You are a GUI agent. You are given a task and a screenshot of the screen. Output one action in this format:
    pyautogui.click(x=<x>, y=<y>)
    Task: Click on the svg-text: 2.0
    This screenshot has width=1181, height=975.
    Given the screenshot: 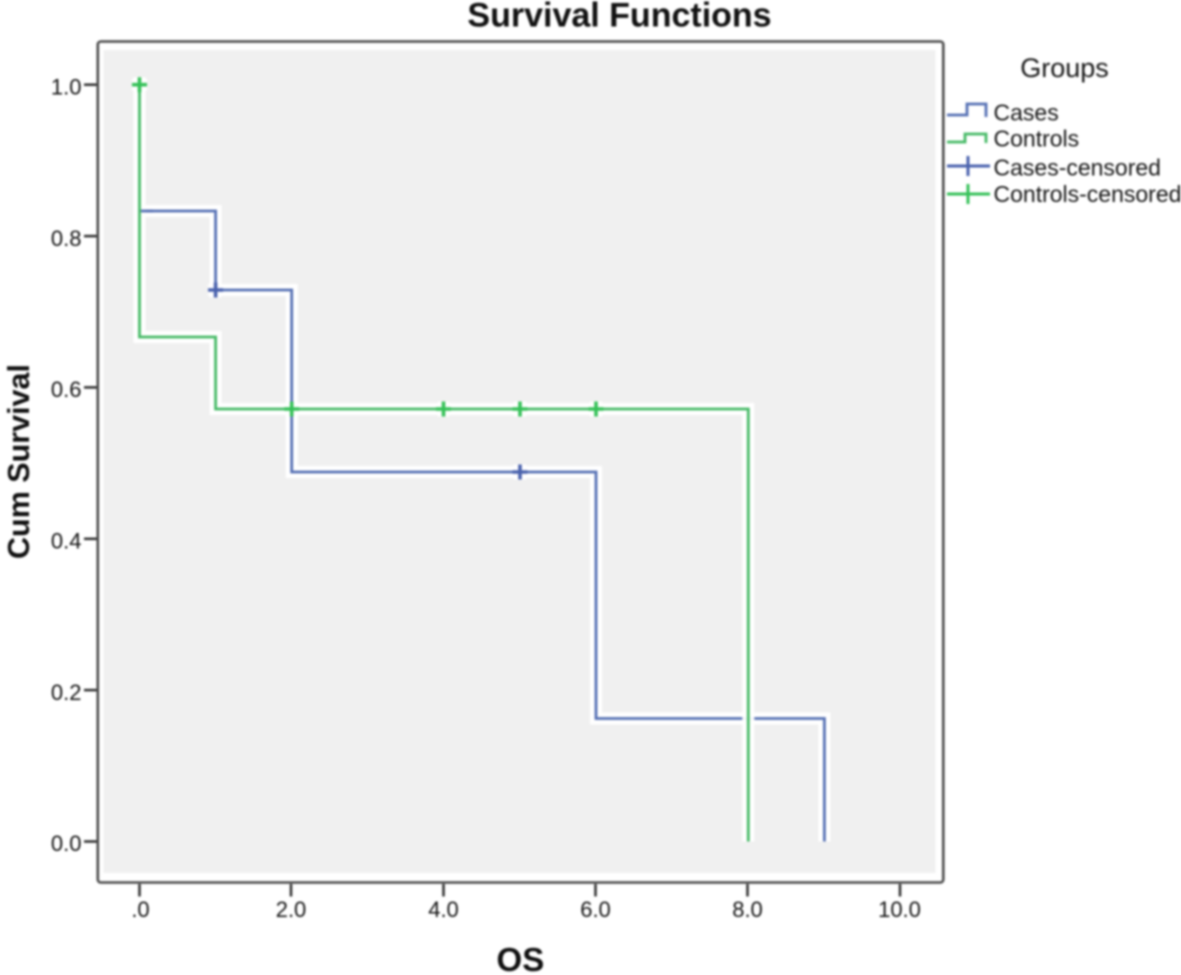 What is the action you would take?
    pyautogui.click(x=291, y=909)
    